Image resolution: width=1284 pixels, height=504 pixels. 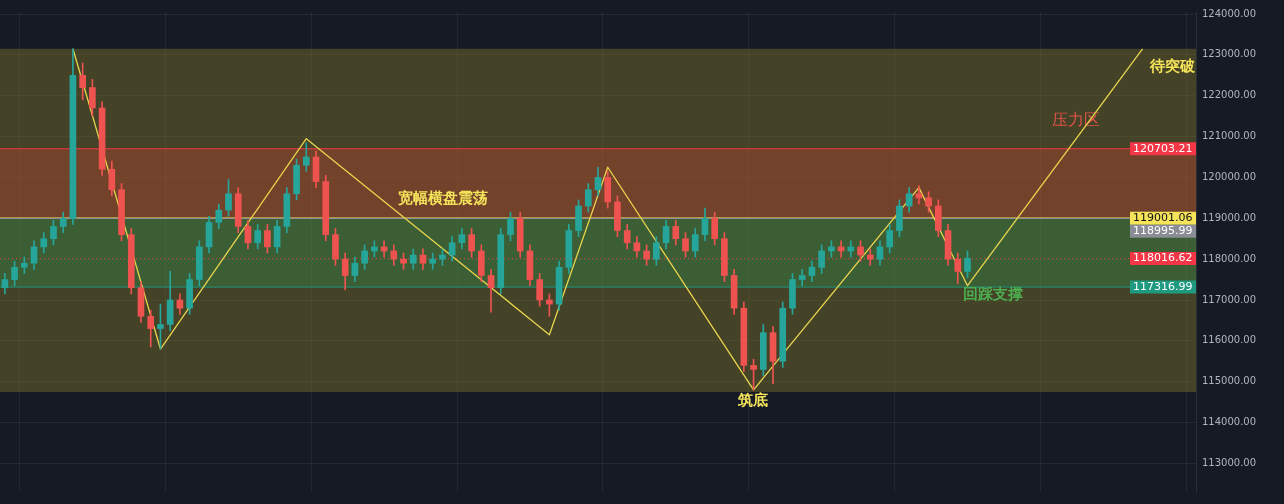 What do you see at coordinates (1229, 177) in the screenshot?
I see `y-tick-label: 120000.00` at bounding box center [1229, 177].